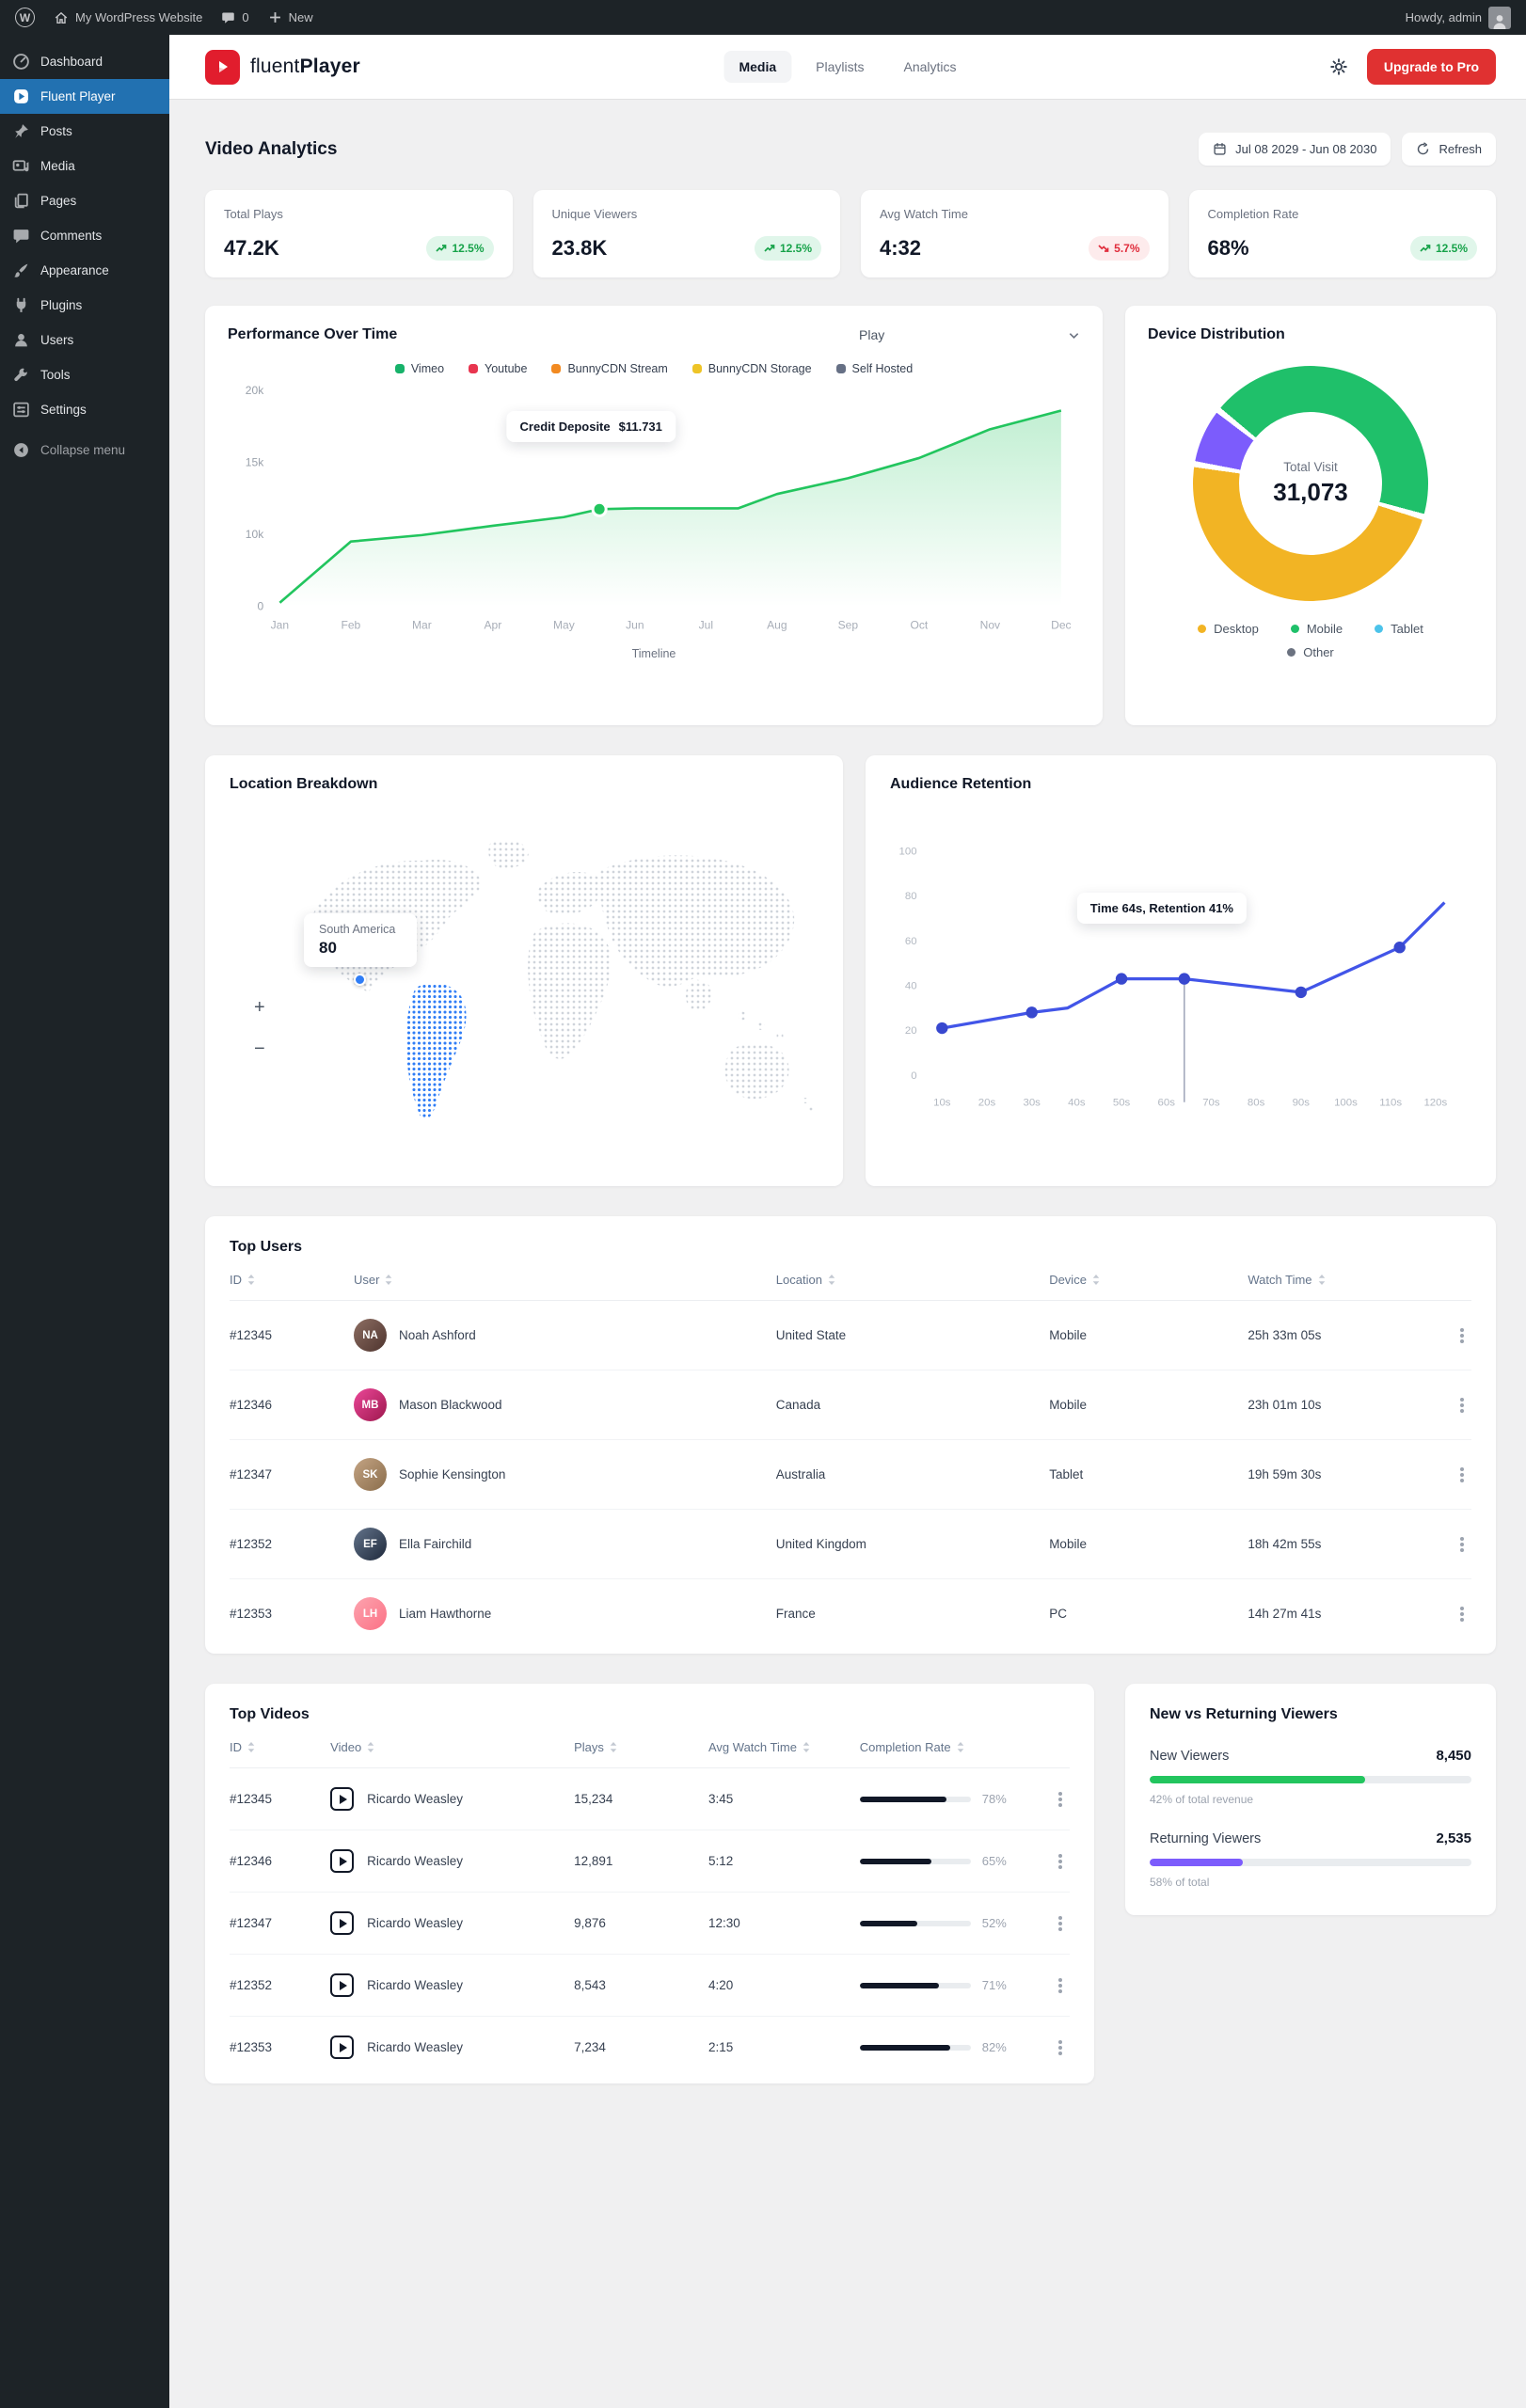  What do you see at coordinates (757, 67) in the screenshot?
I see `tab-media: Media` at bounding box center [757, 67].